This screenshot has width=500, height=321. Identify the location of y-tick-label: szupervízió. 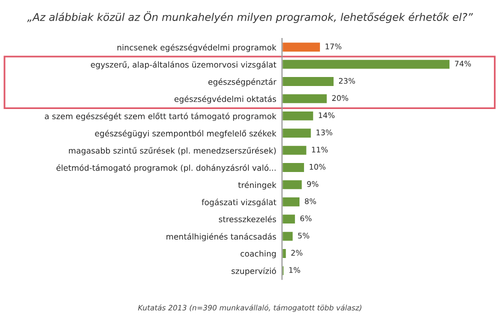
(254, 271).